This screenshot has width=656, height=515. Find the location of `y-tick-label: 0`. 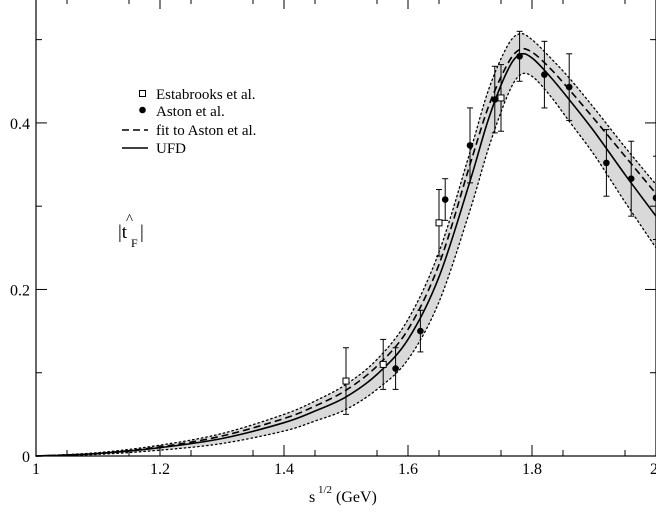

y-tick-label: 0 is located at coordinates (26, 457).